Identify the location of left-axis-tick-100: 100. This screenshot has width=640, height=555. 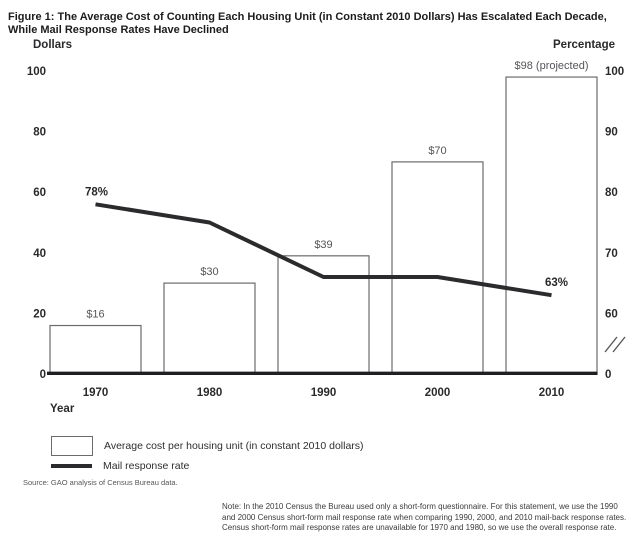
(36, 72).